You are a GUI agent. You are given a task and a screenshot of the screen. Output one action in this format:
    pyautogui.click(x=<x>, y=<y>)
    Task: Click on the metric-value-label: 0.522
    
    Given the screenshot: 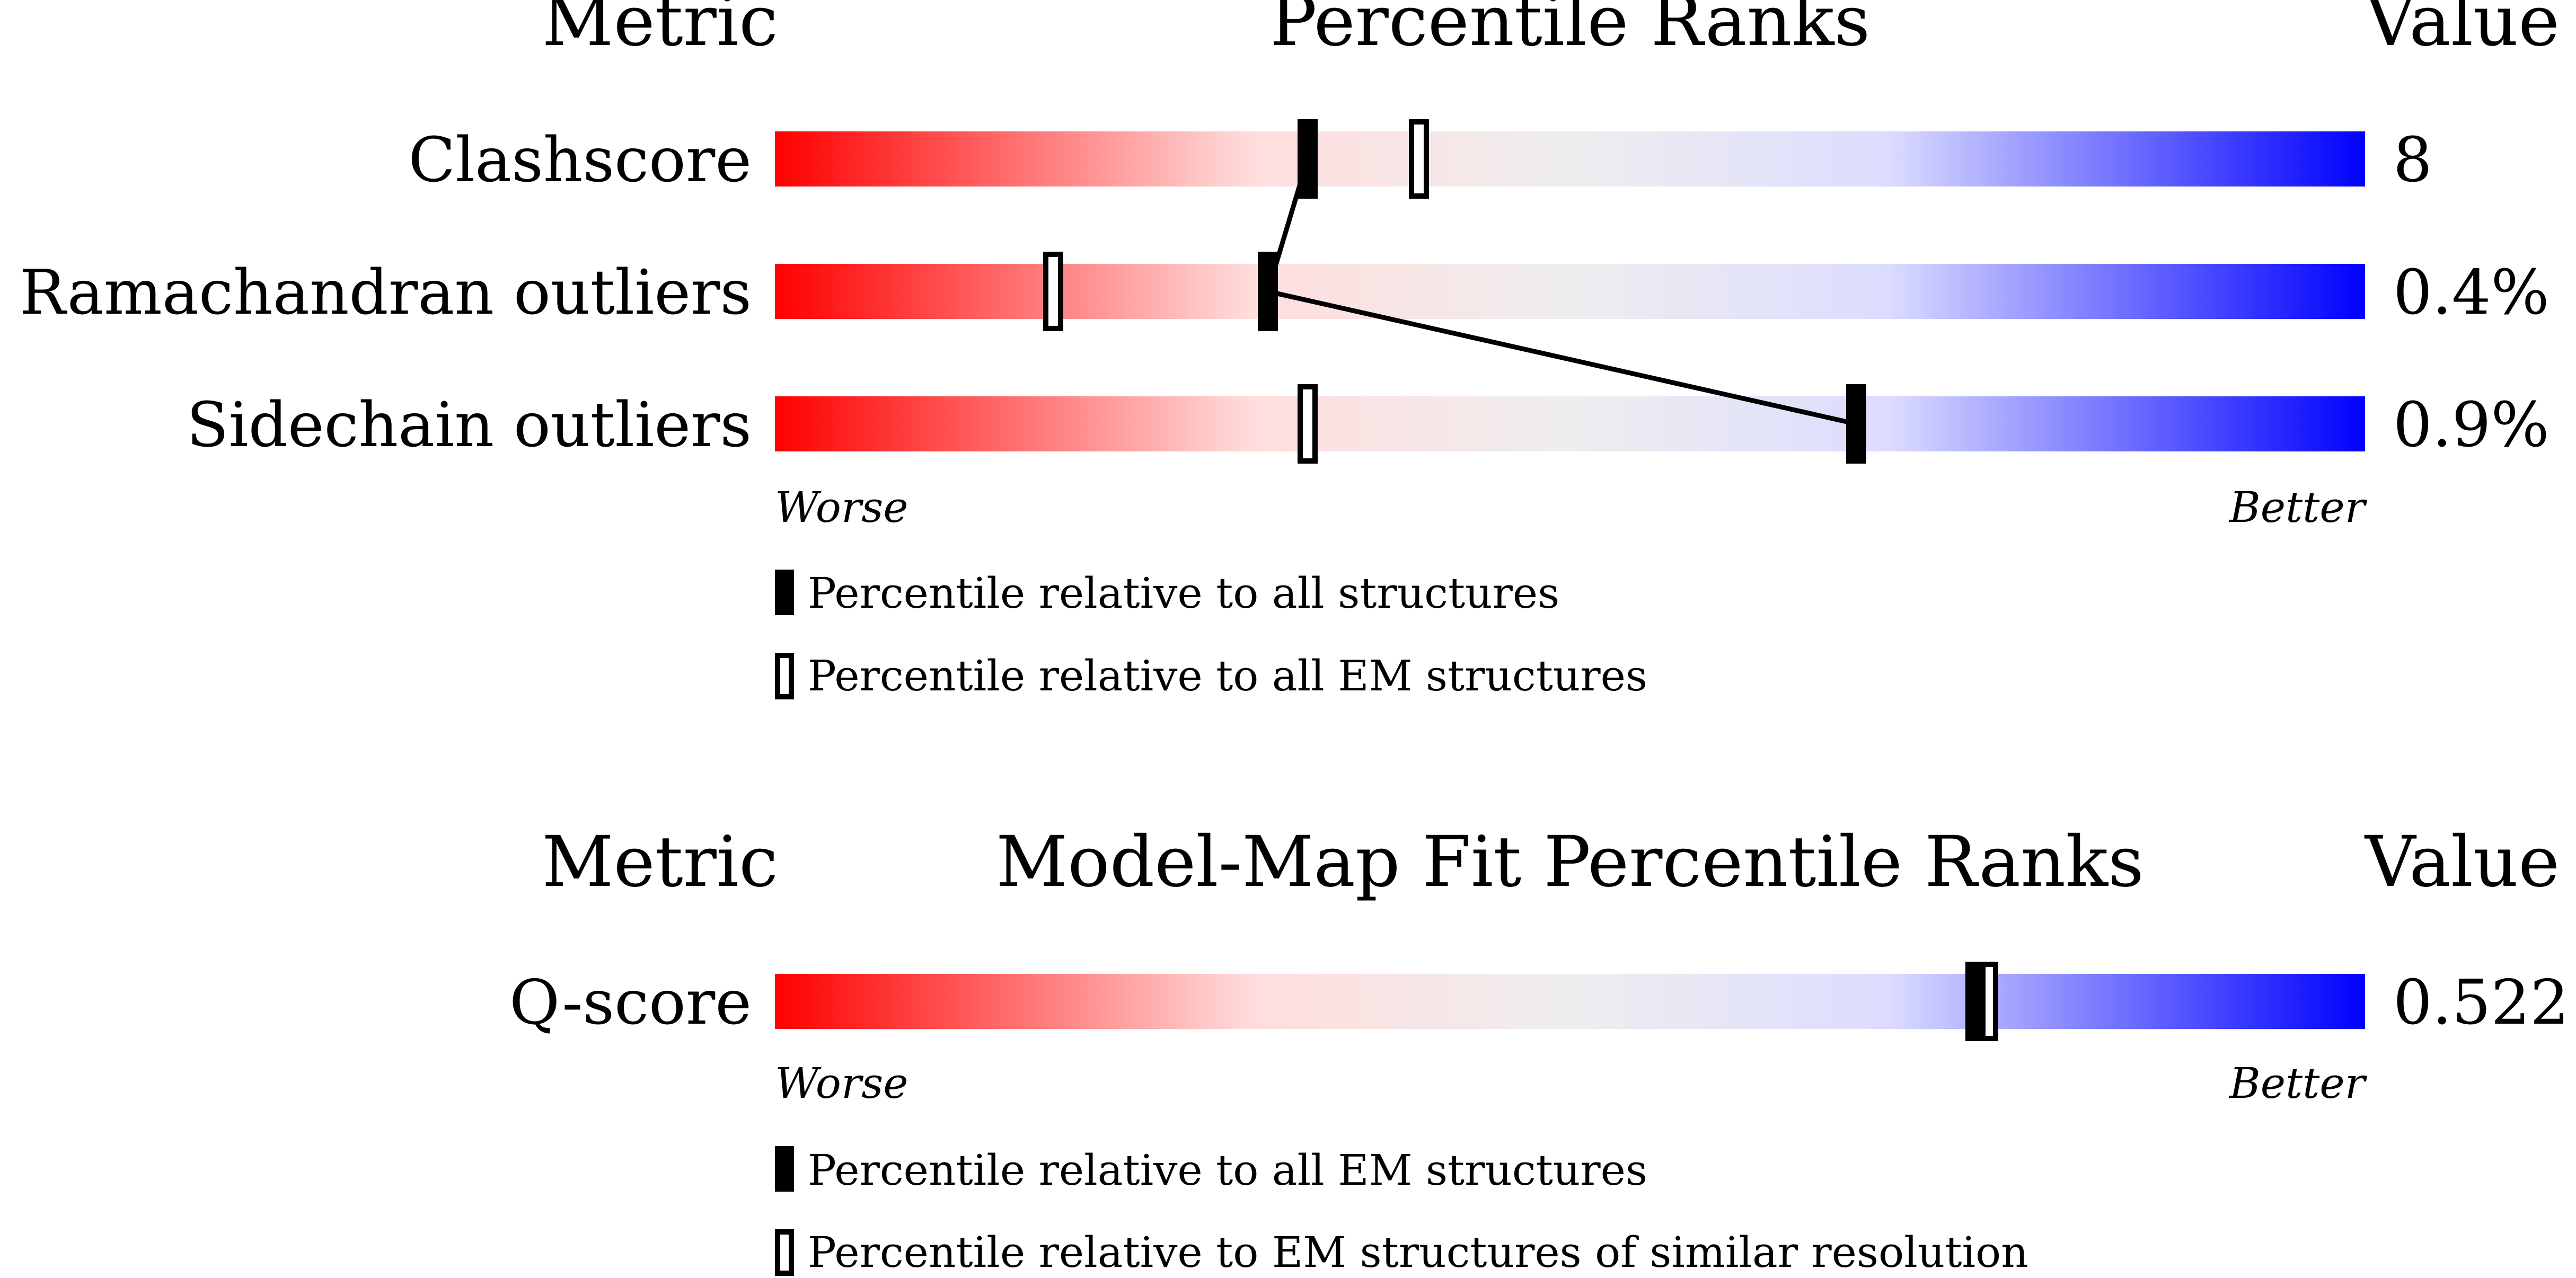 What is the action you would take?
    pyautogui.click(x=2481, y=1003)
    